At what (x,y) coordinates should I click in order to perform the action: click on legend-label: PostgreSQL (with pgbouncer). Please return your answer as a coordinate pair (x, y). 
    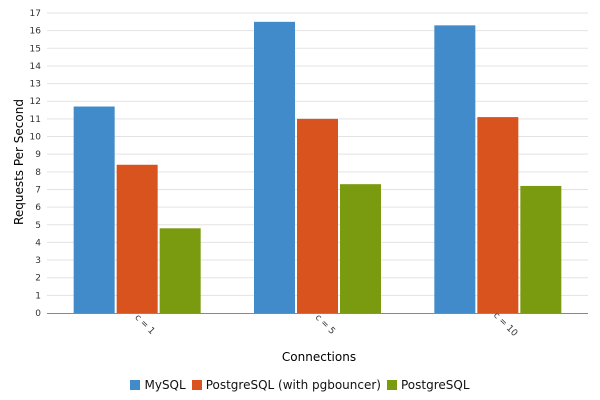
    Looking at the image, I should click on (293, 385).